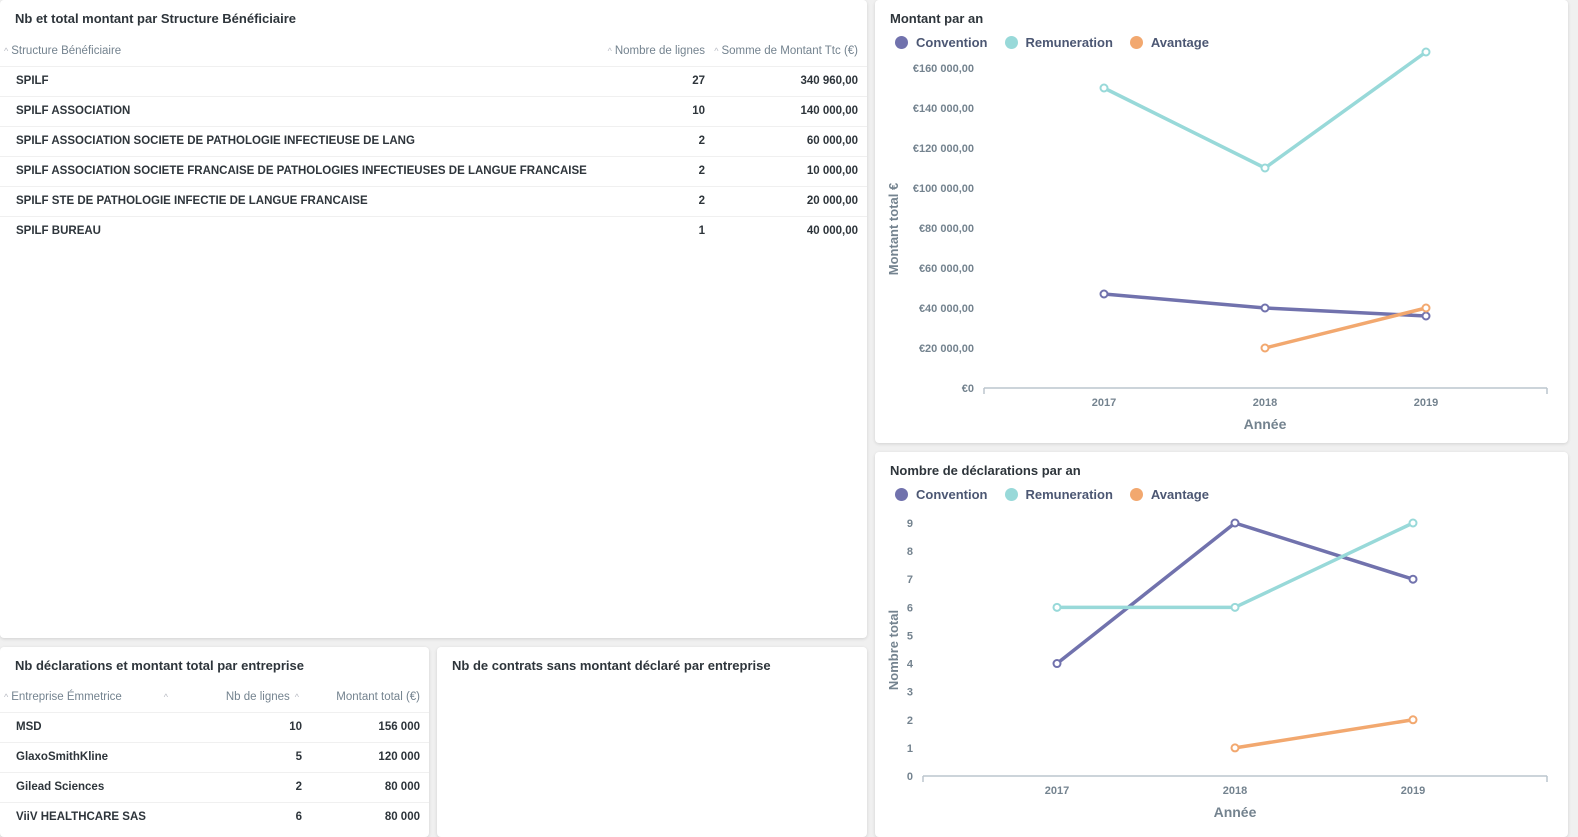 This screenshot has width=1578, height=837. Describe the element at coordinates (650, 80) in the screenshot. I see `cell-count: 27` at that location.